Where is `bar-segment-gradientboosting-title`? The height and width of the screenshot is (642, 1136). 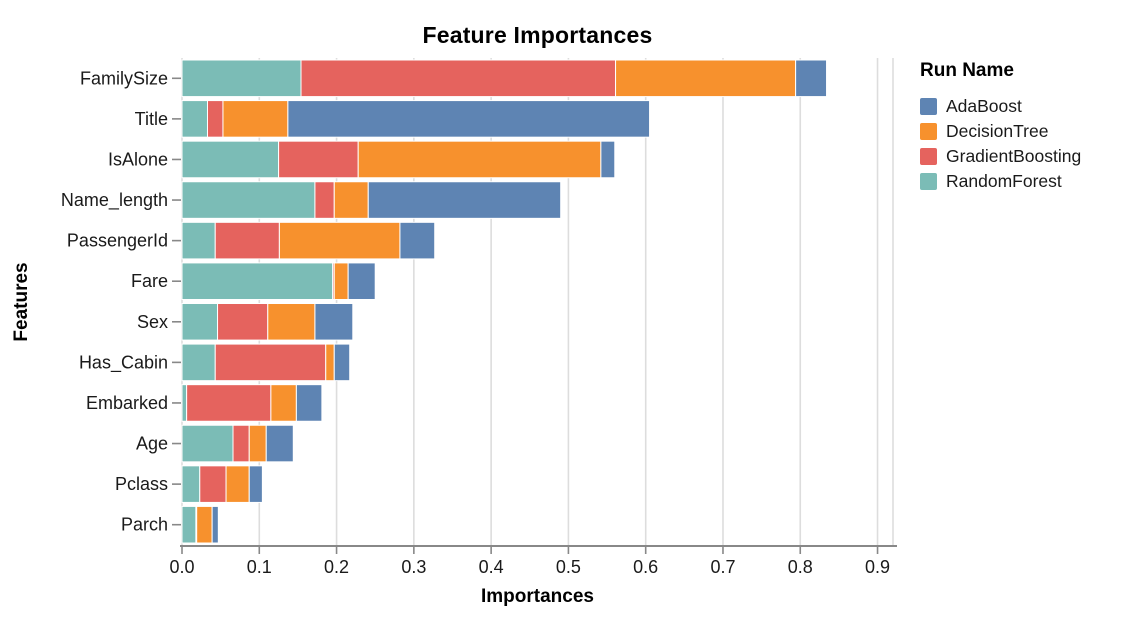
bar-segment-gradientboosting-title is located at coordinates (215, 119).